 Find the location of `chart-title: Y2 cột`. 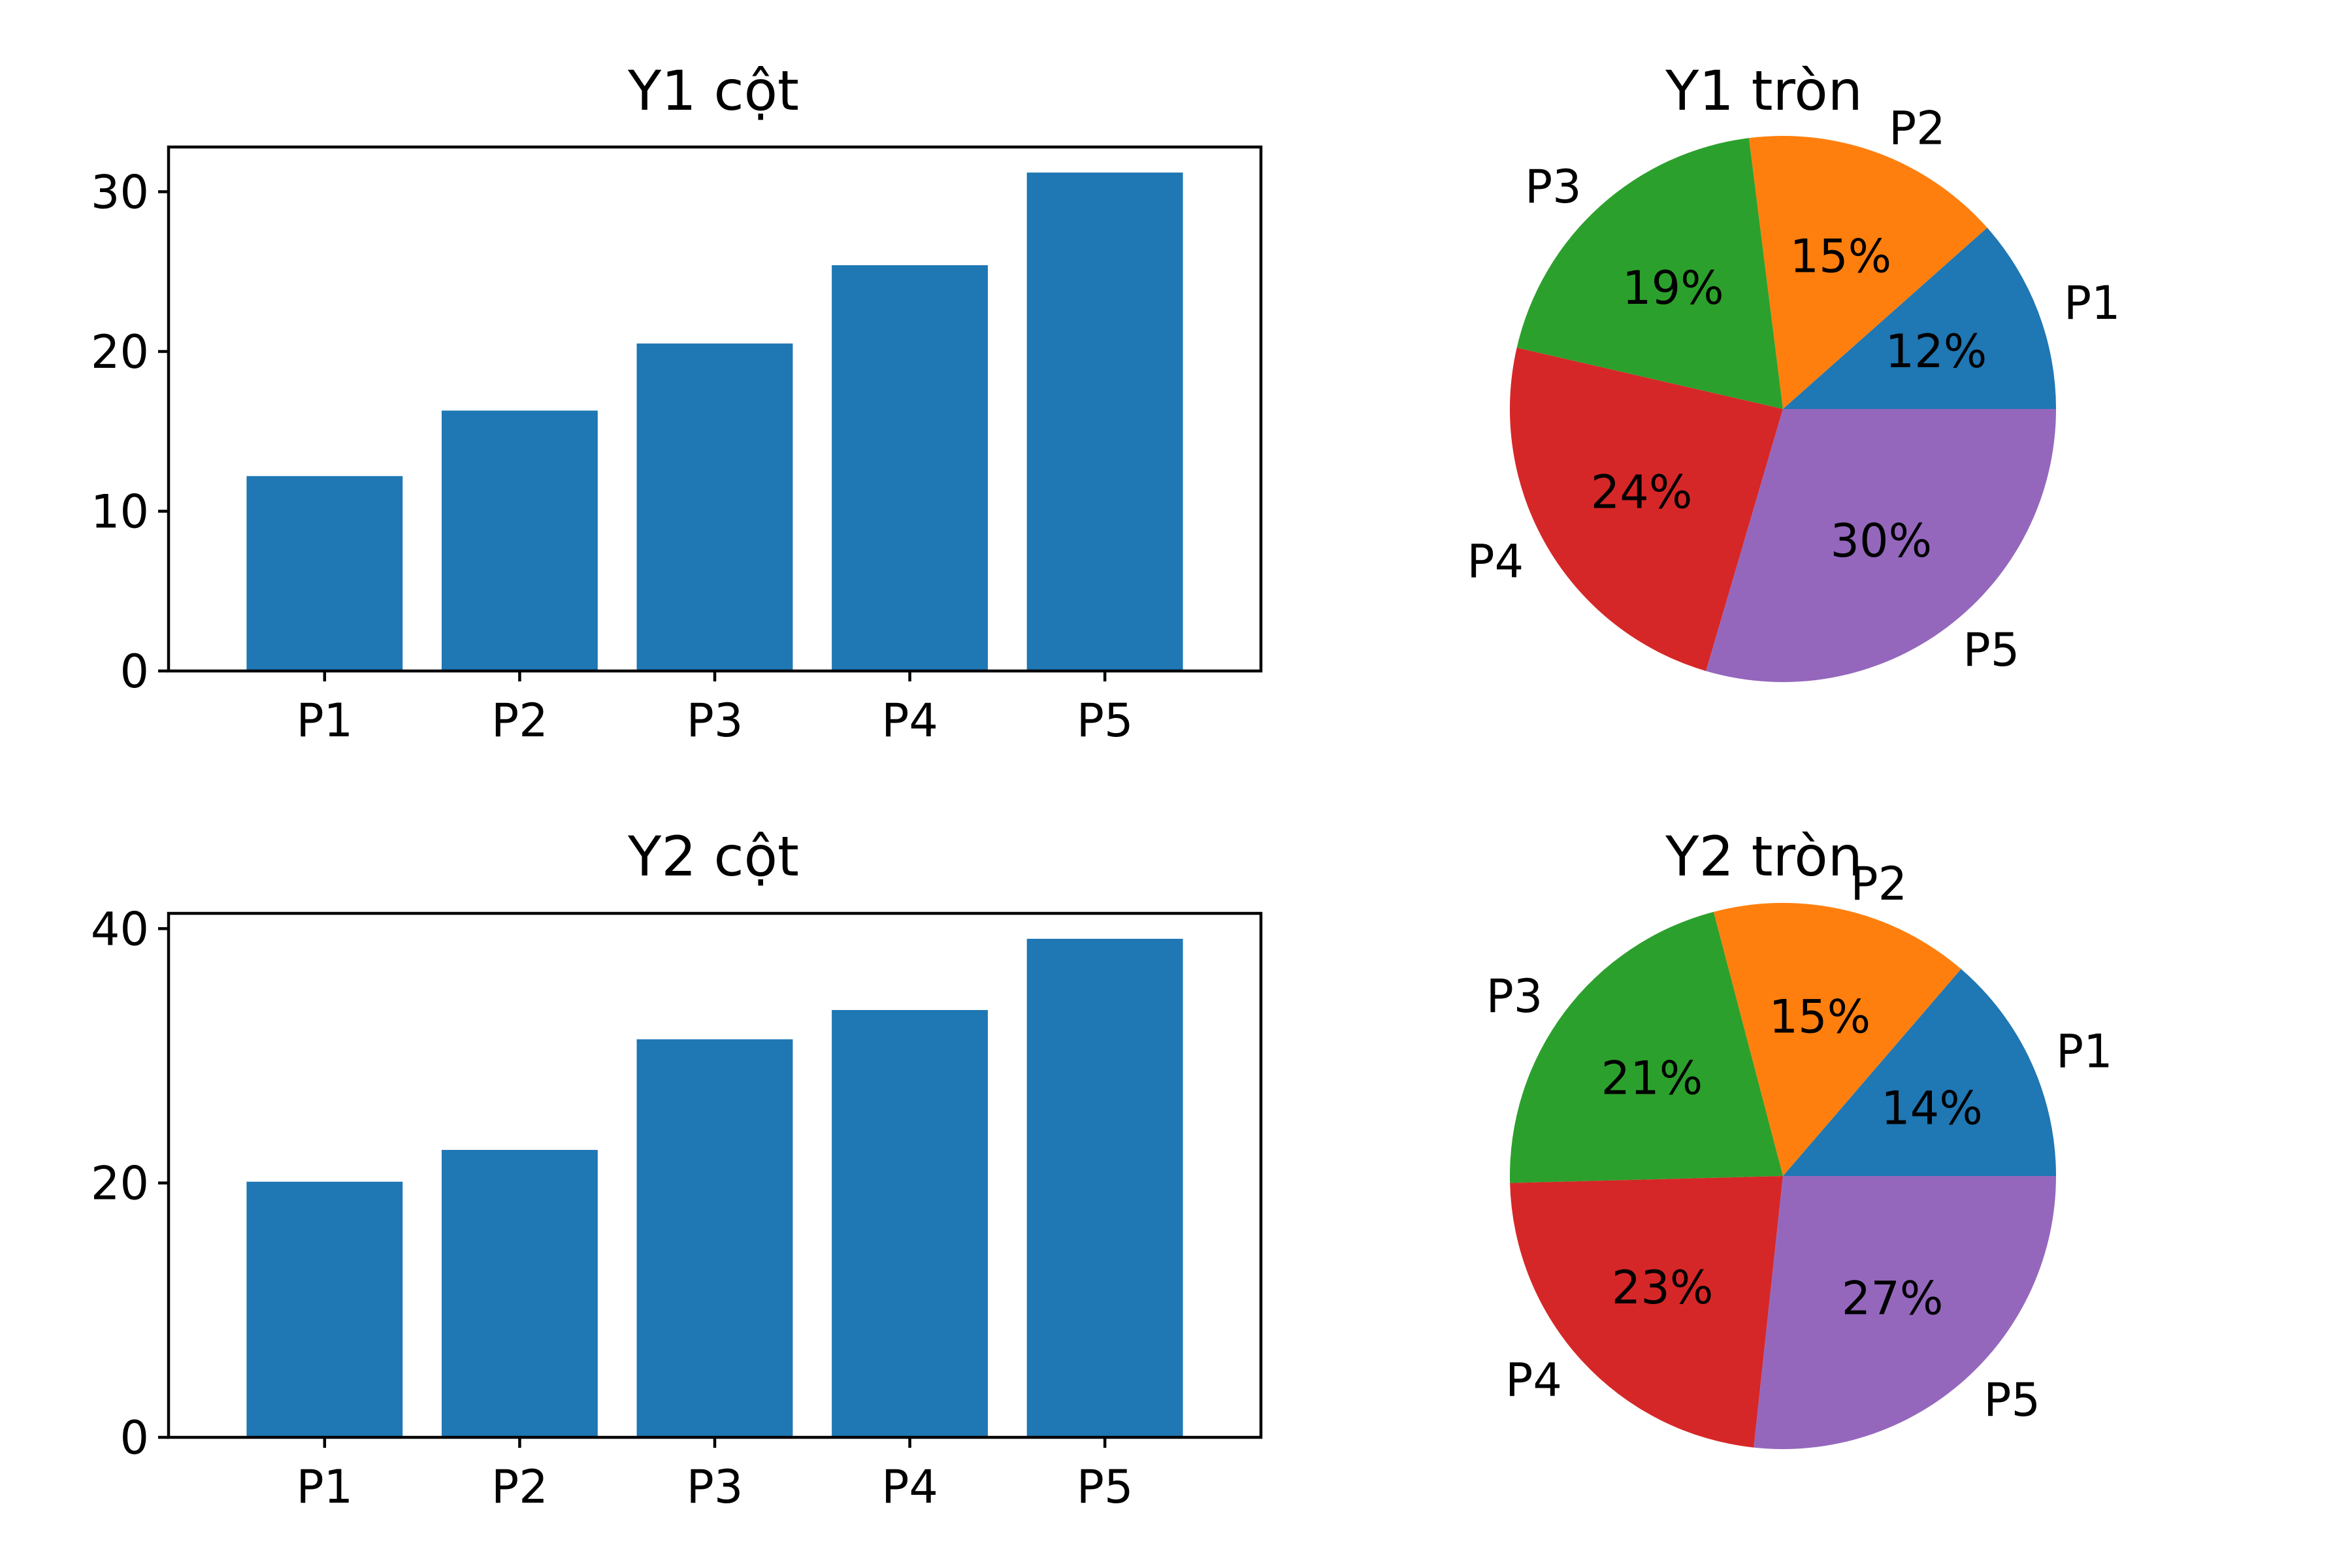

chart-title: Y2 cột is located at coordinates (713, 857).